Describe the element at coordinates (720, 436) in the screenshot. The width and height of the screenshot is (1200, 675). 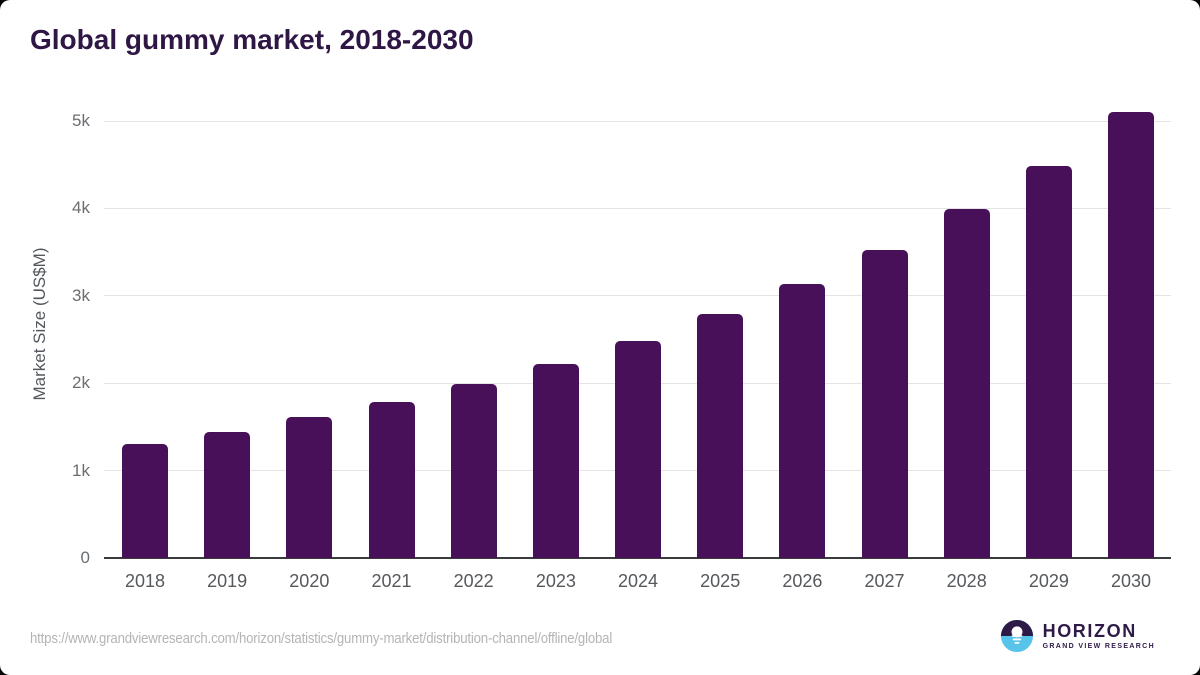
I see `bar-2025` at that location.